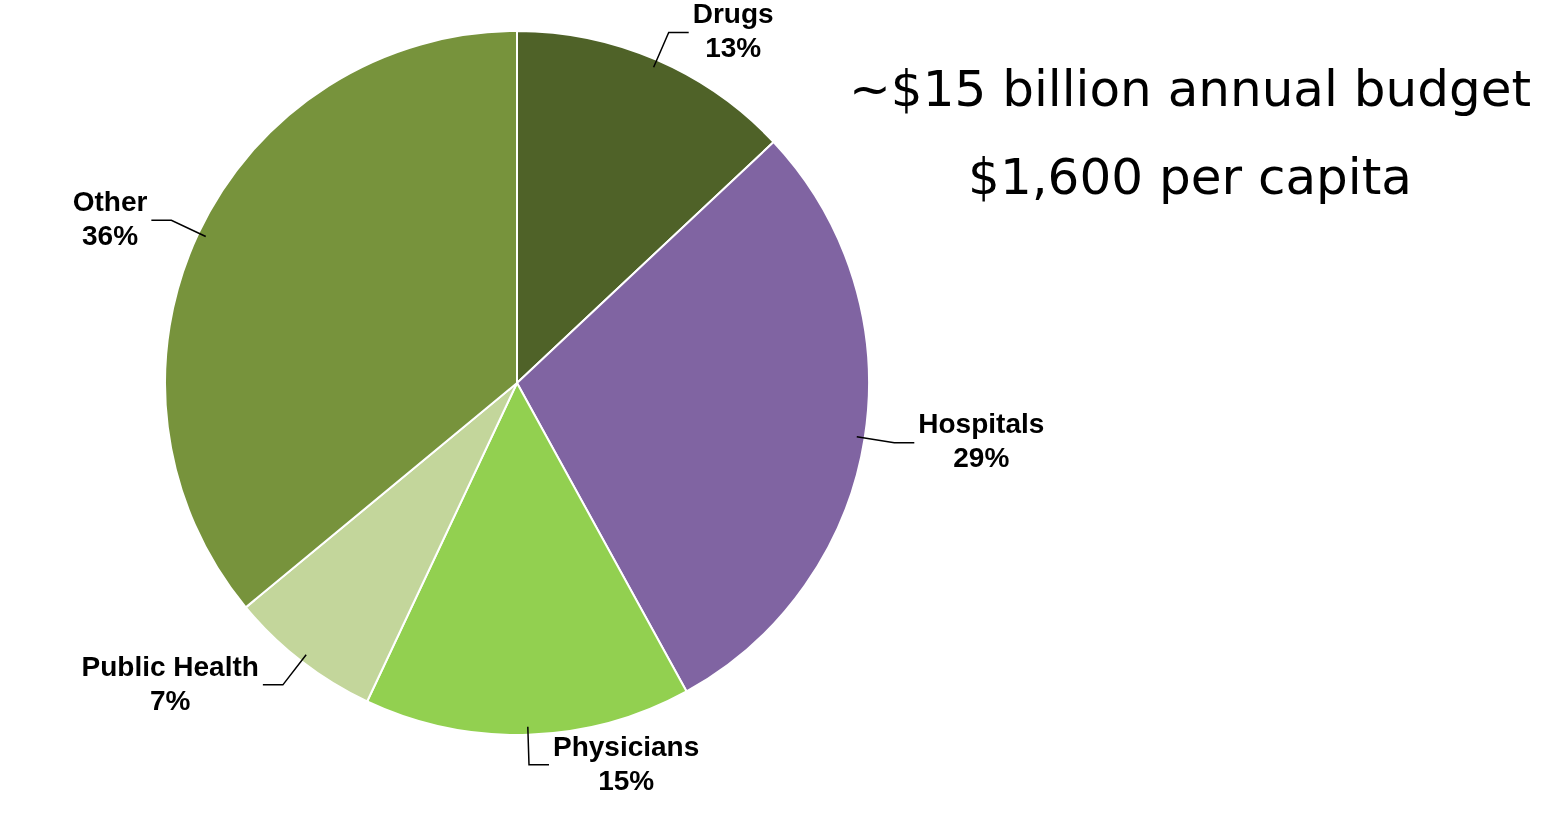 The width and height of the screenshot is (1564, 826). I want to click on data-label: 13%, so click(733, 48).